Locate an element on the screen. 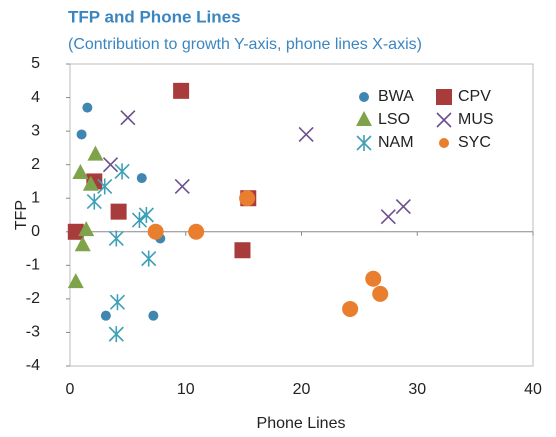 The width and height of the screenshot is (556, 437). y-tick-label: 5 is located at coordinates (35, 63).